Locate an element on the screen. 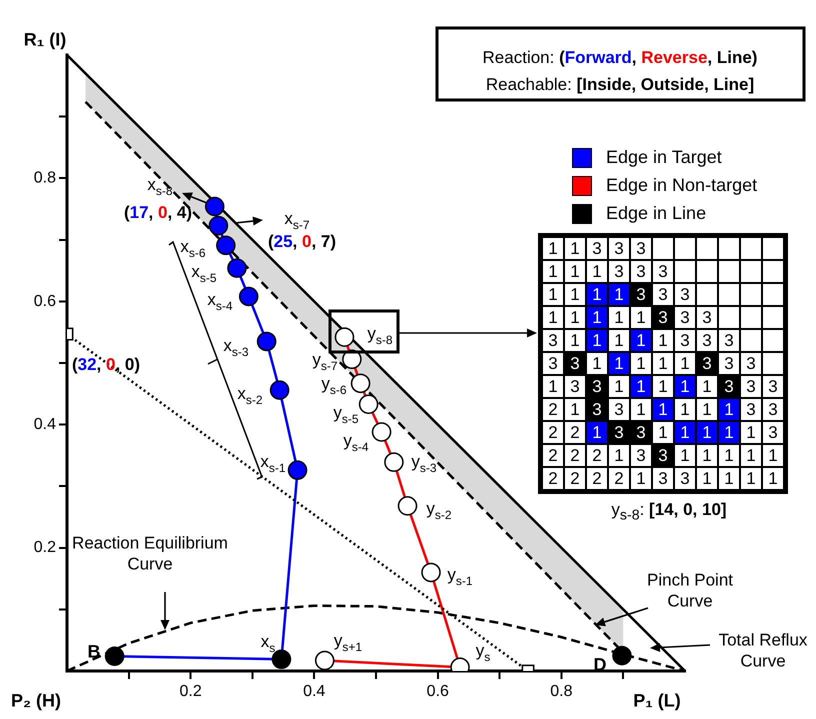  y-tick-label: 0.6 is located at coordinates (45, 301).